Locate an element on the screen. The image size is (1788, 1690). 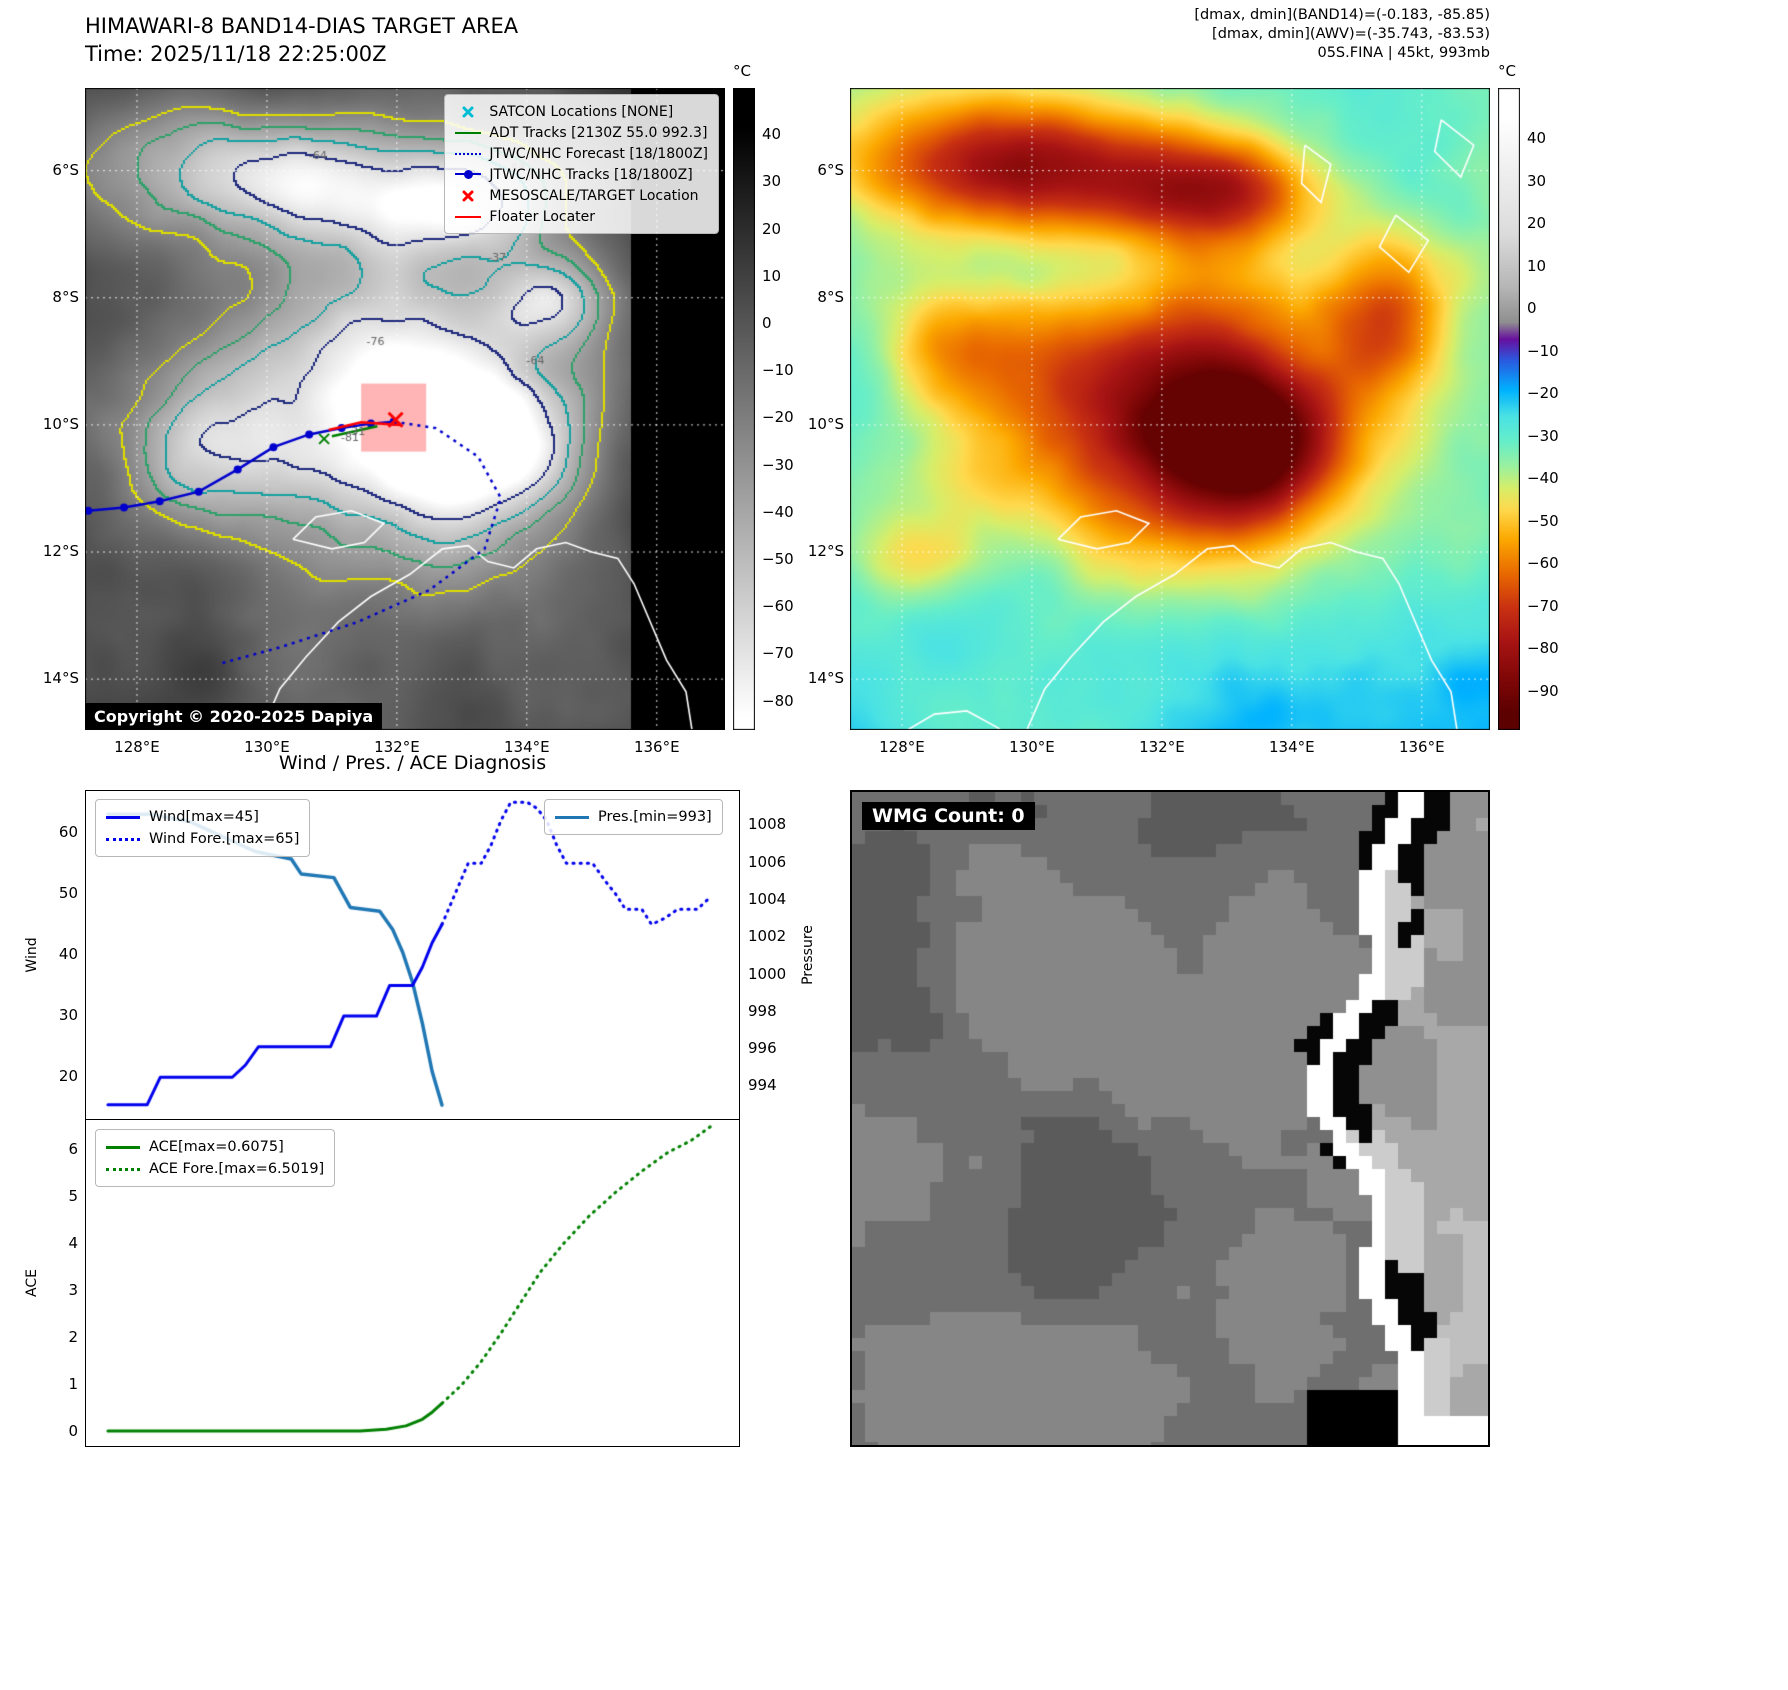
pressure-legend: Pres.[min=993] is located at coordinates (633, 817).